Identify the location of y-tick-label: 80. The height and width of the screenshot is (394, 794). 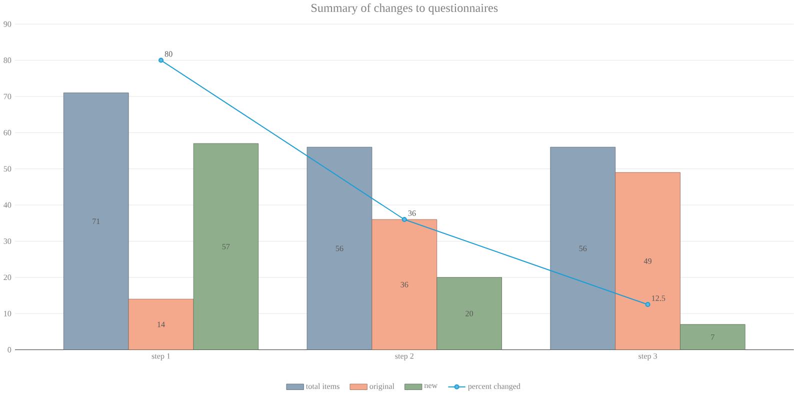
(8, 60).